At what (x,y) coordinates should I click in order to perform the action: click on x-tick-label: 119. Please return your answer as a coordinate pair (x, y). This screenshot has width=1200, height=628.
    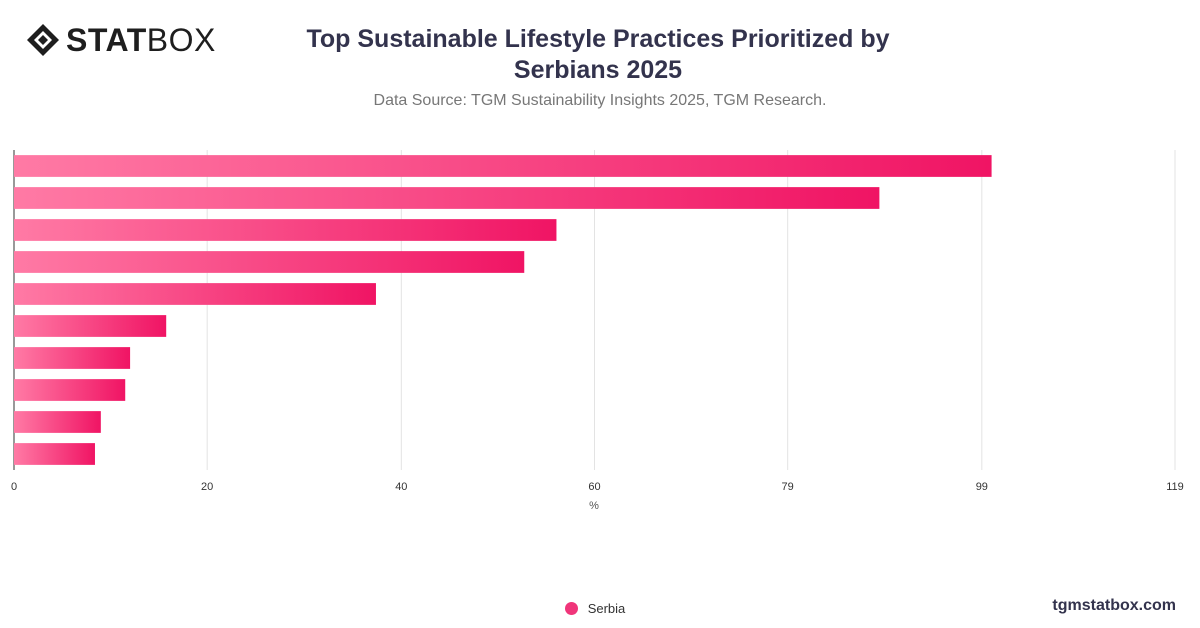
    Looking at the image, I should click on (1175, 487).